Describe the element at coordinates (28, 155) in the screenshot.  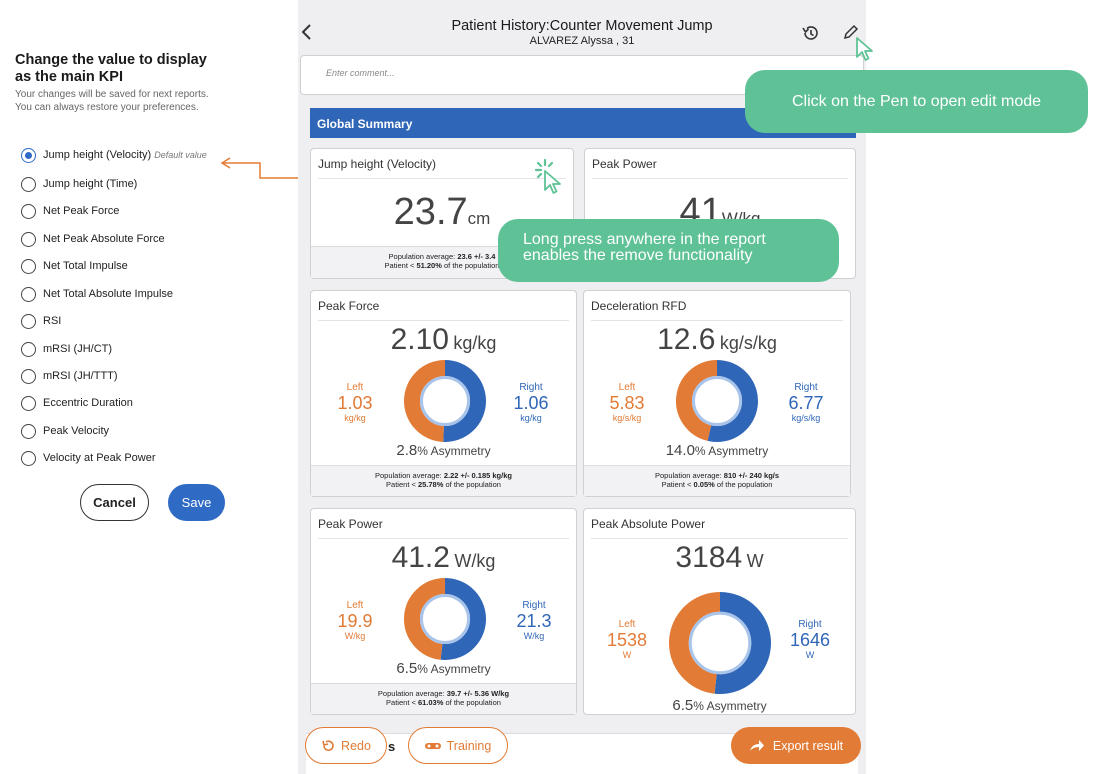
I see `radio-selected` at that location.